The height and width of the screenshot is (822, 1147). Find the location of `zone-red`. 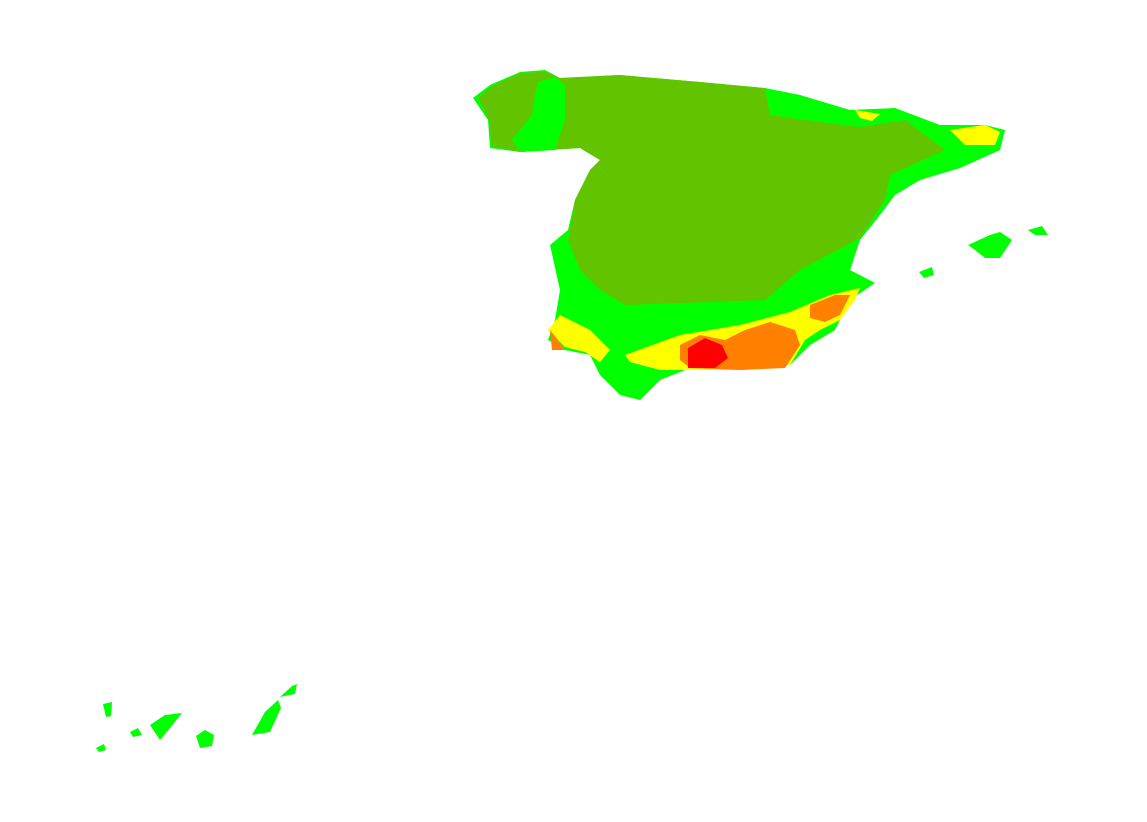

zone-red is located at coordinates (708, 353).